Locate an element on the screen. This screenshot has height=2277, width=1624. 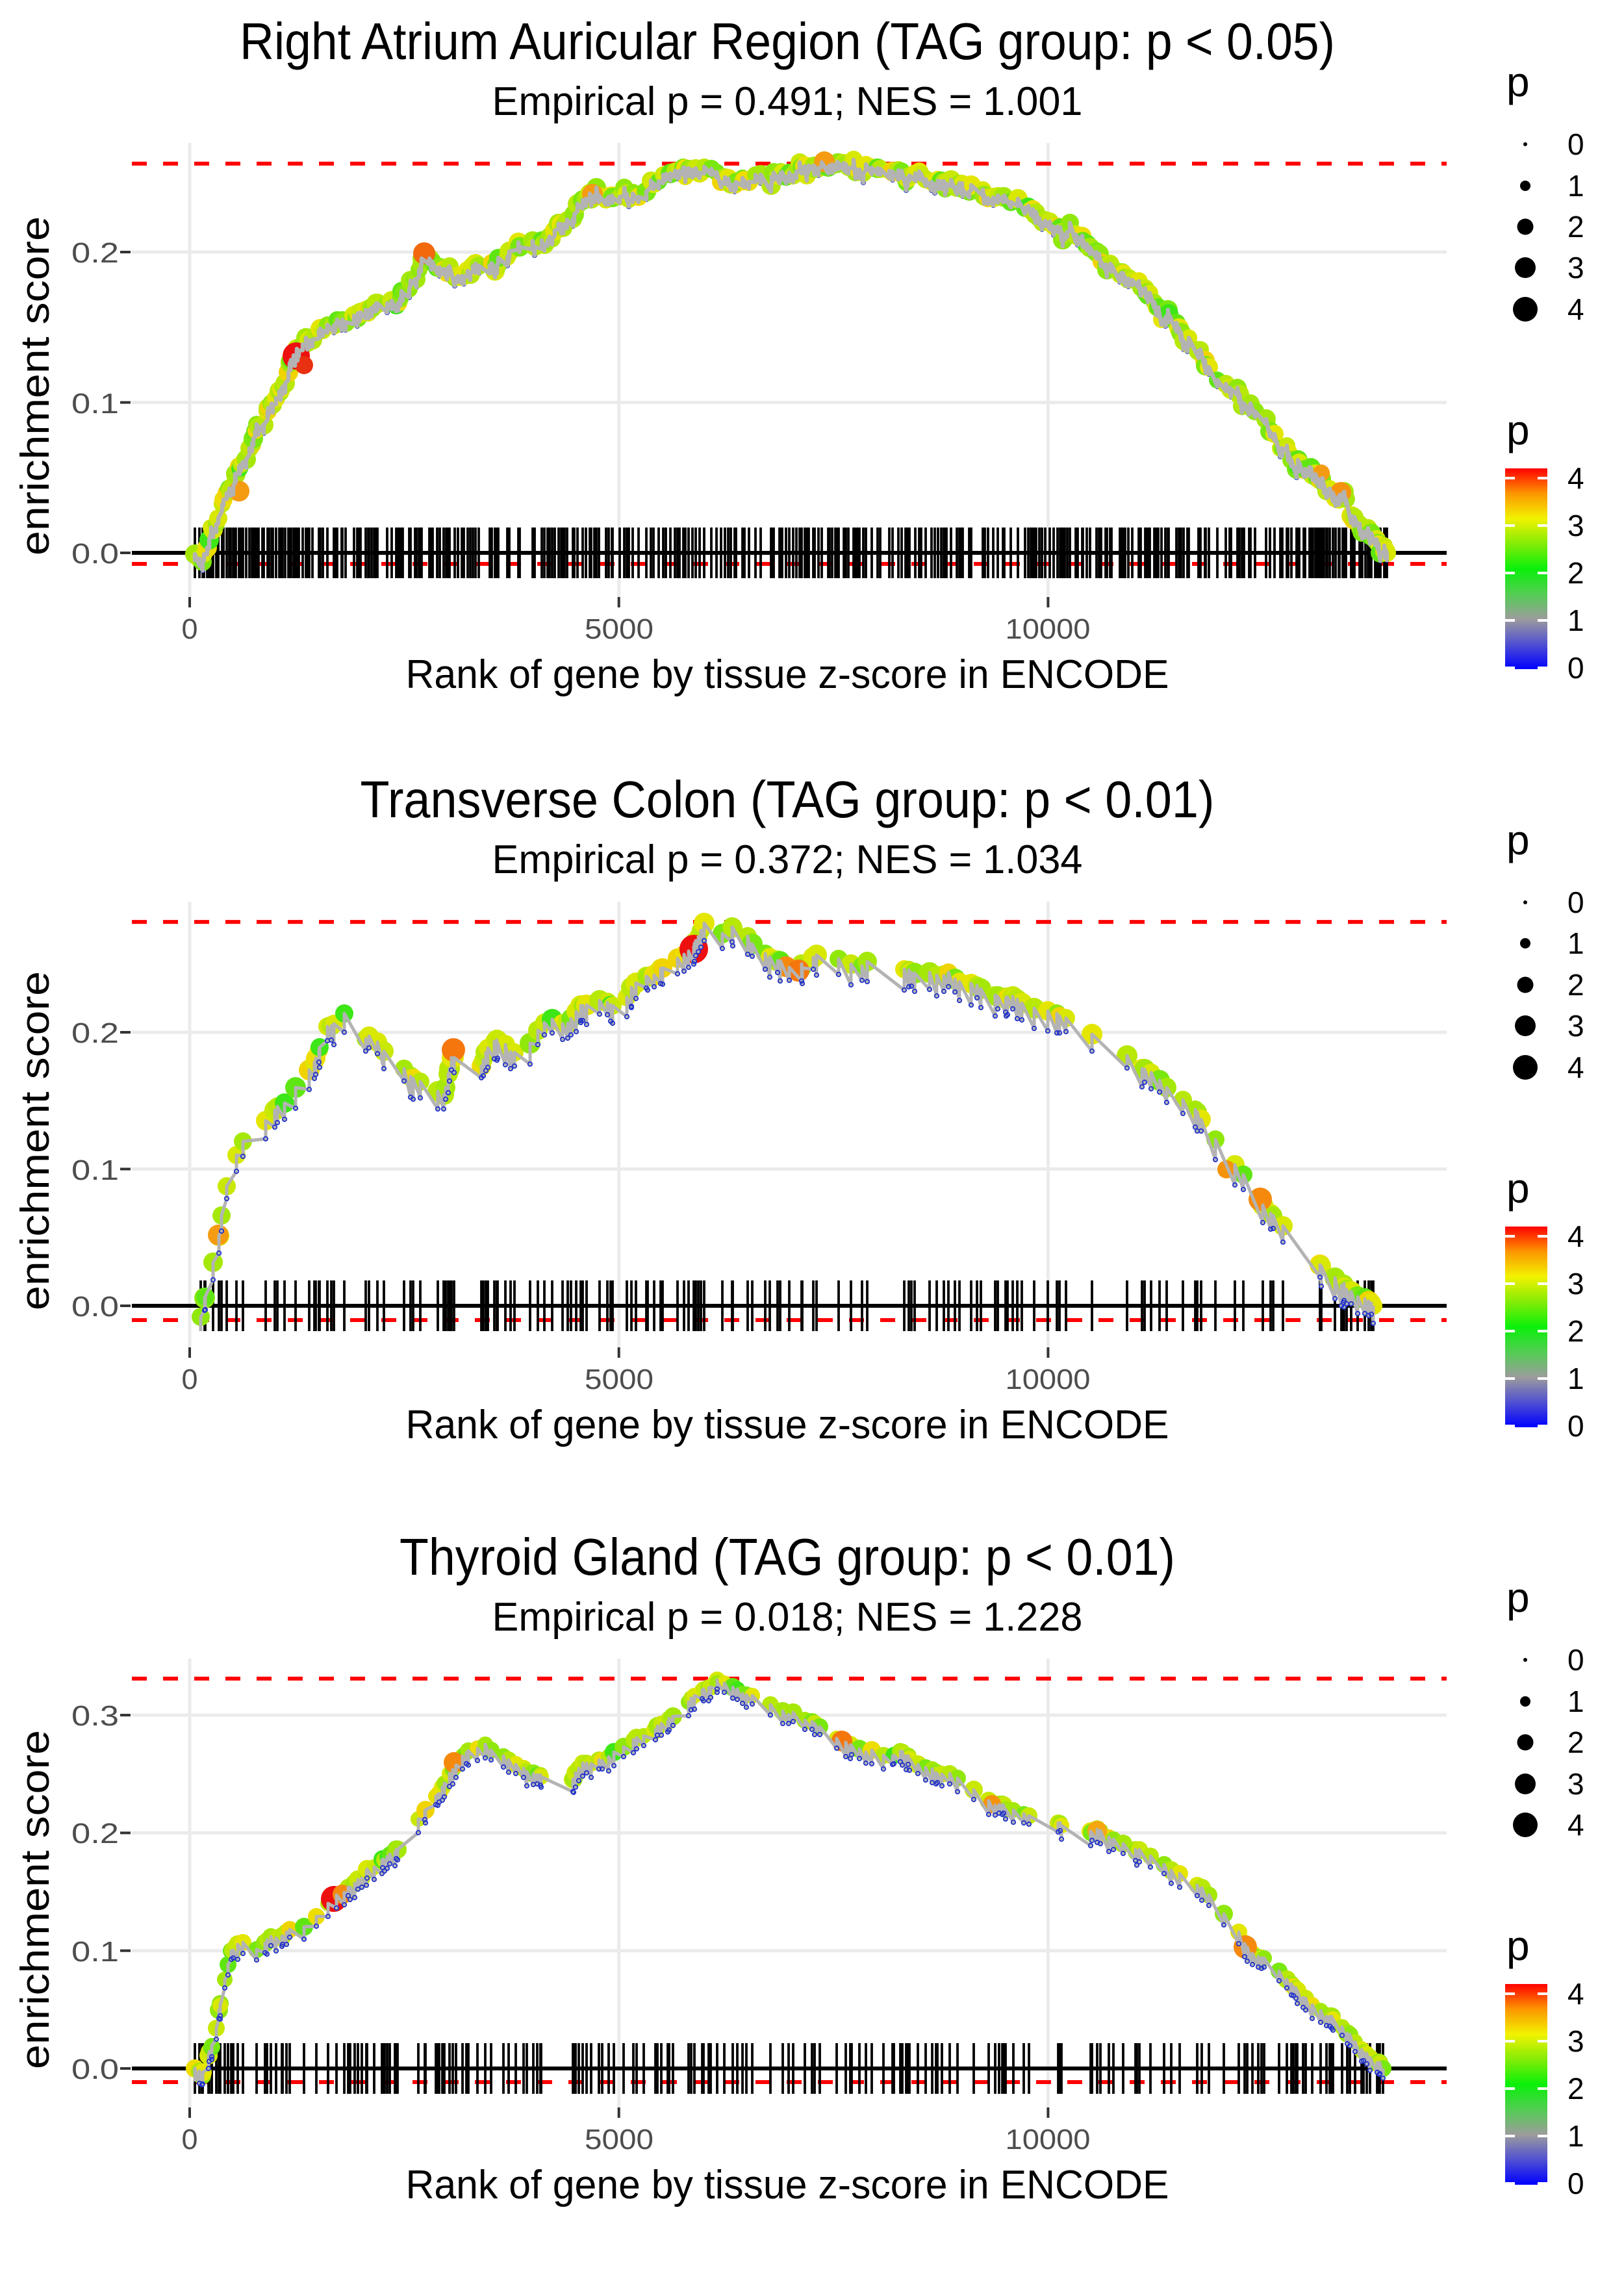
svg-text:Transverse Colon (TAG group: p: Transverse Colon (TAG group: p < 0.01) is located at coordinates (788, 799).